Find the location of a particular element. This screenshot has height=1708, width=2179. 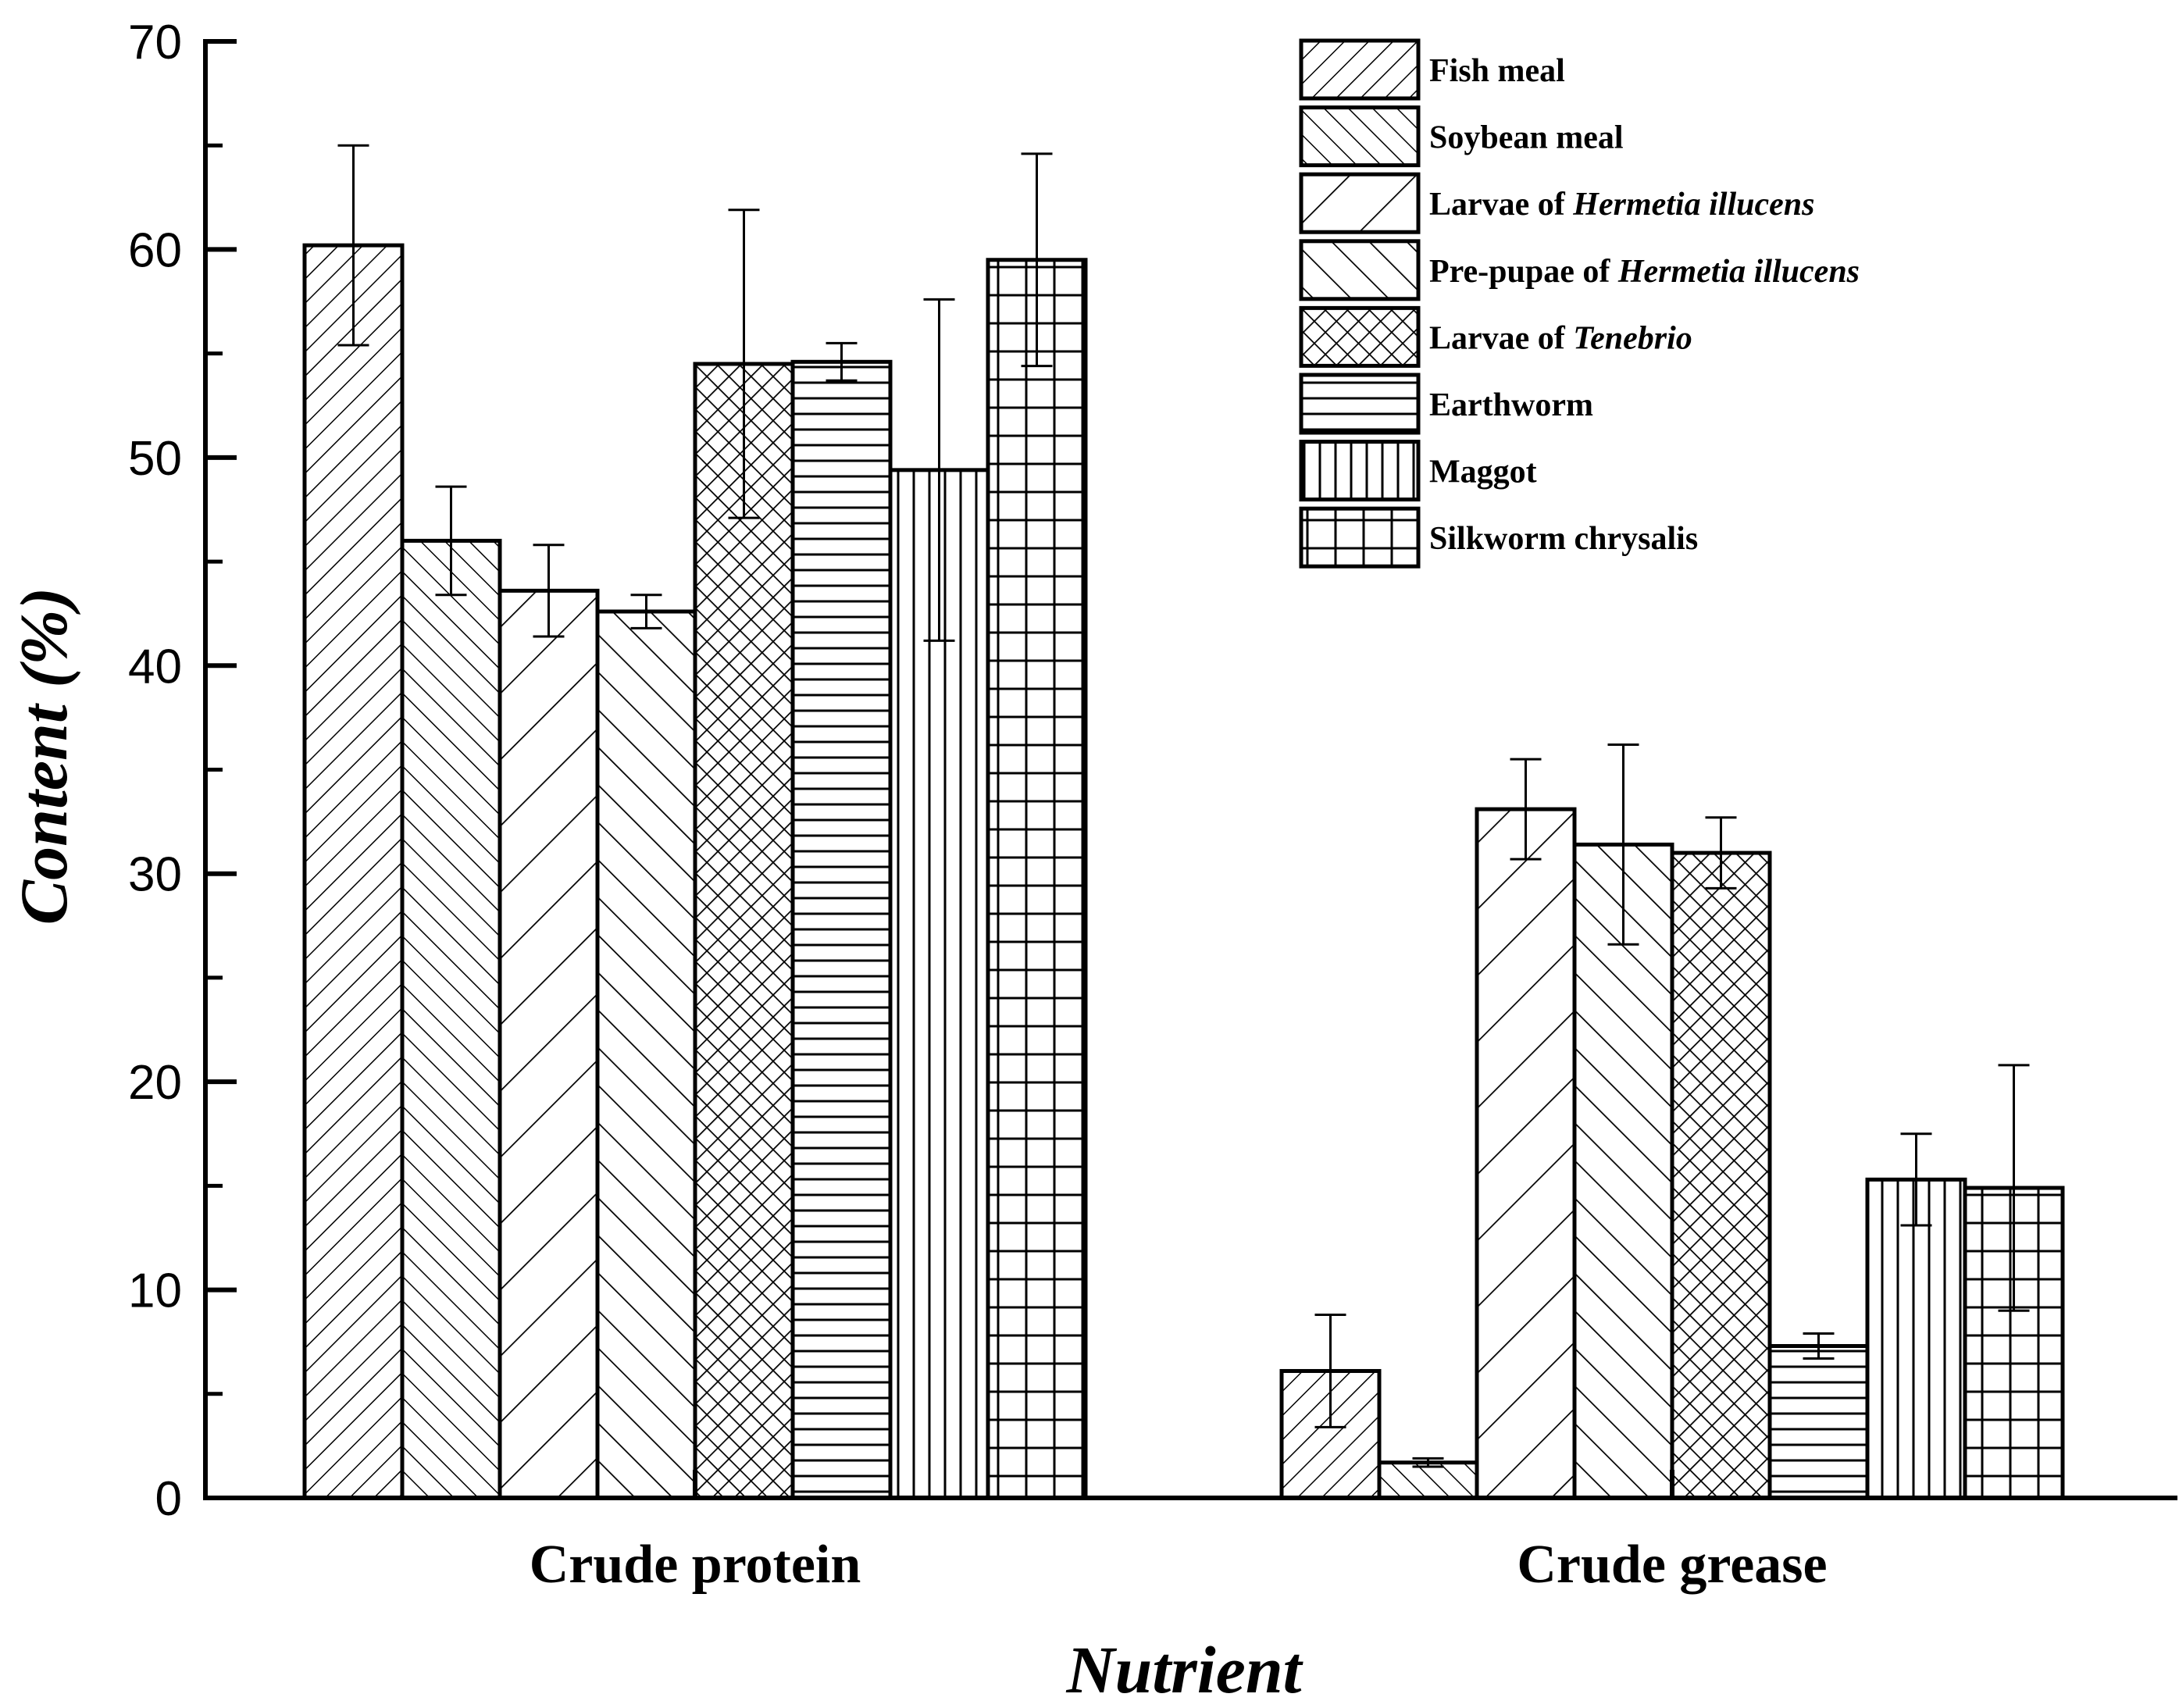

y-tick-label: 0 is located at coordinates (168, 1499).